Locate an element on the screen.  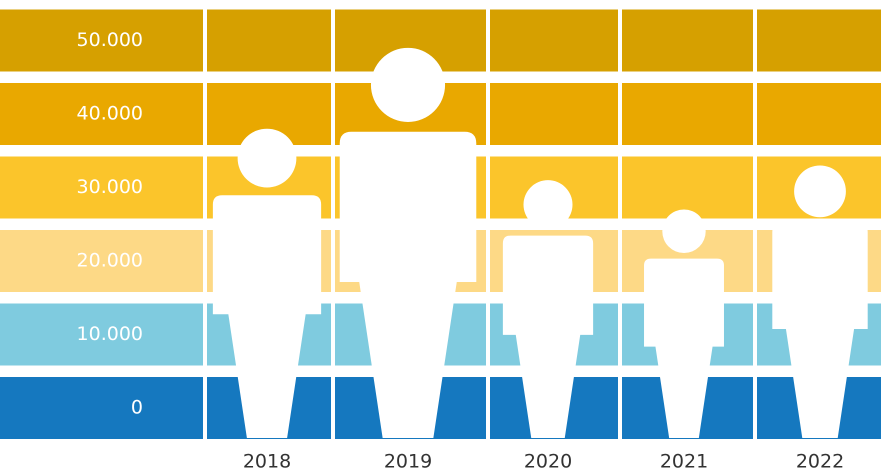
band is located at coordinates (440, 40).